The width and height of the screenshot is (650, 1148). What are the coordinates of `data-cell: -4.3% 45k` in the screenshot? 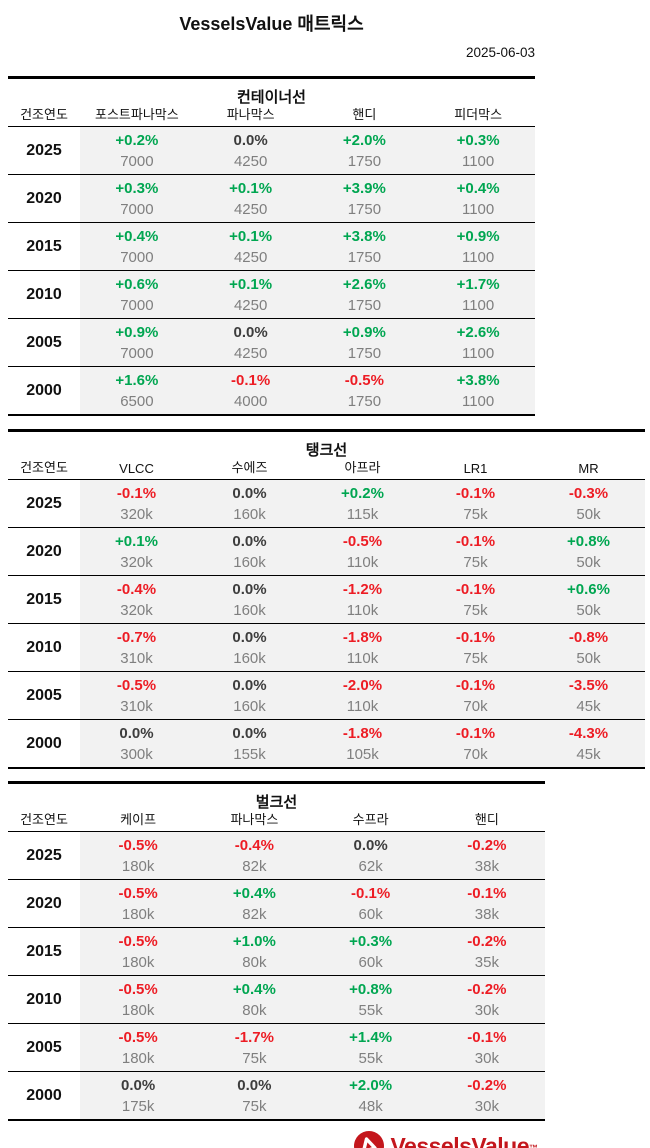 It's located at (588, 743).